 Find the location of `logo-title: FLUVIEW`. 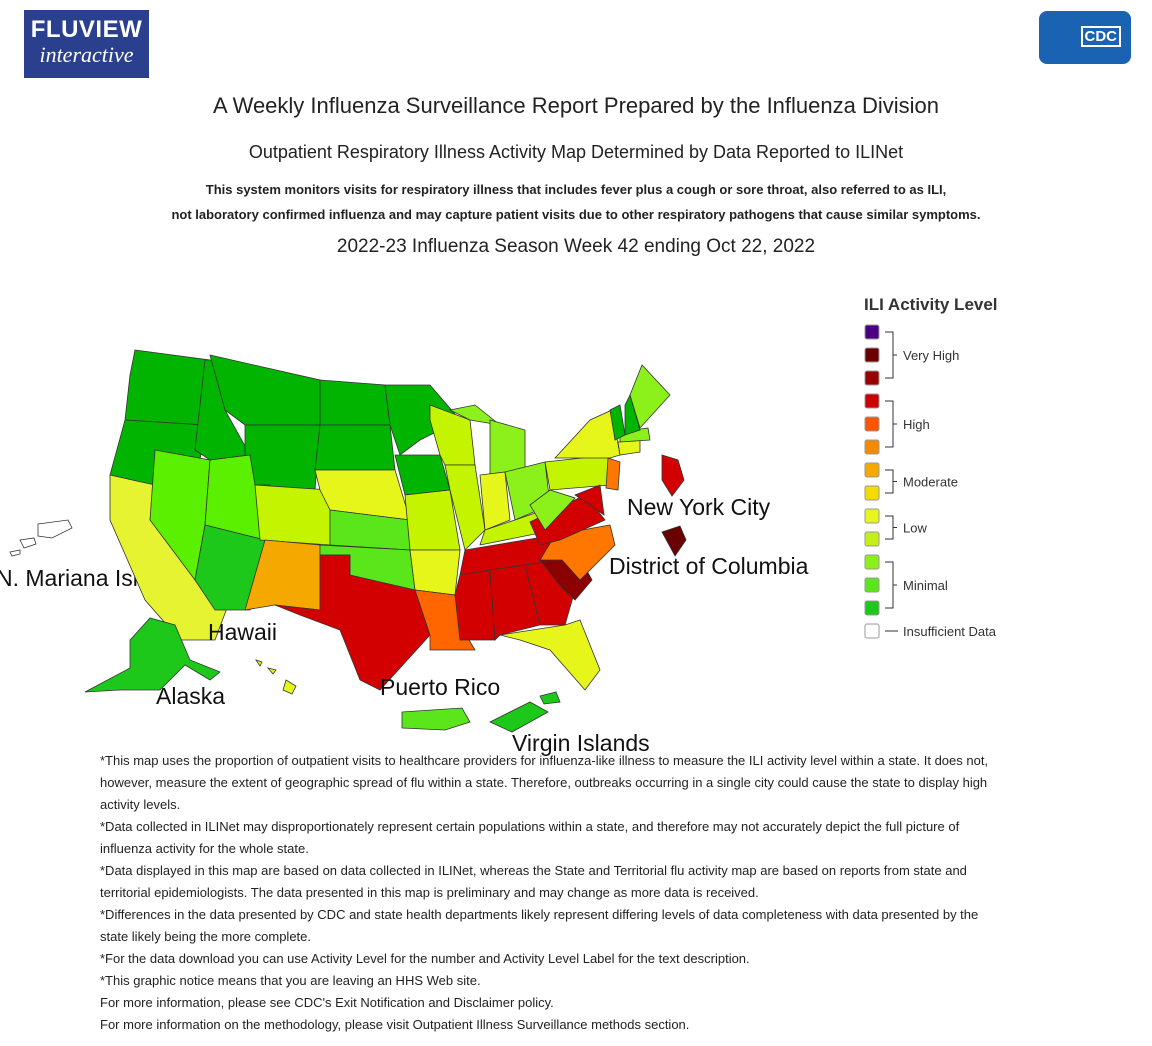

logo-title: FLUVIEW is located at coordinates (86, 29).